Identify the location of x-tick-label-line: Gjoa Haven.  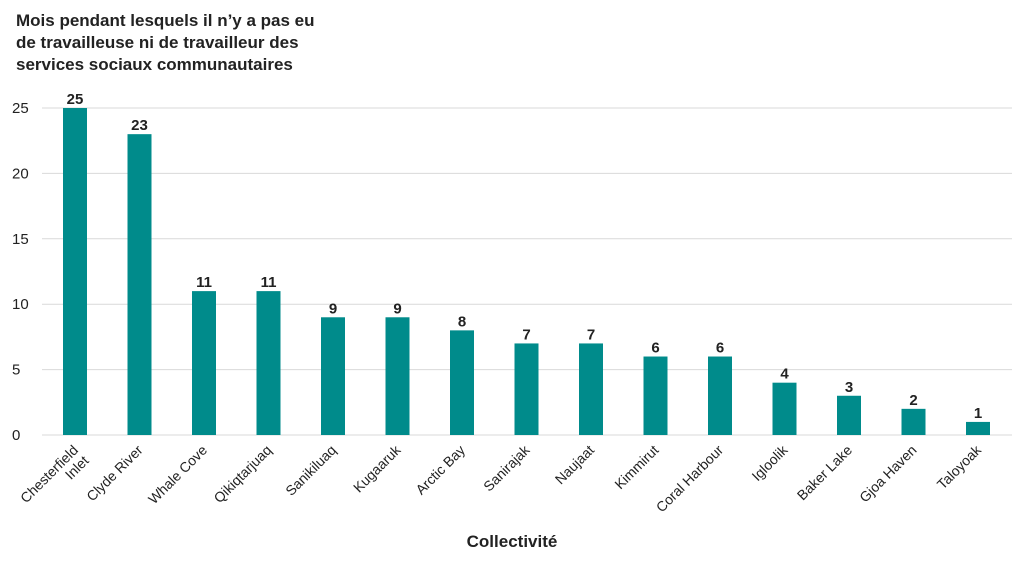
(888, 474).